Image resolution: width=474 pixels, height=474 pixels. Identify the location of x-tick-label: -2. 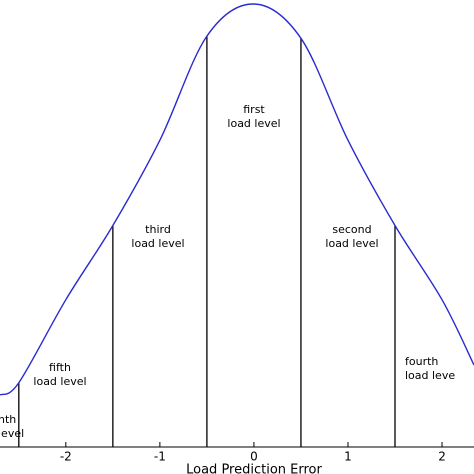
(66, 457).